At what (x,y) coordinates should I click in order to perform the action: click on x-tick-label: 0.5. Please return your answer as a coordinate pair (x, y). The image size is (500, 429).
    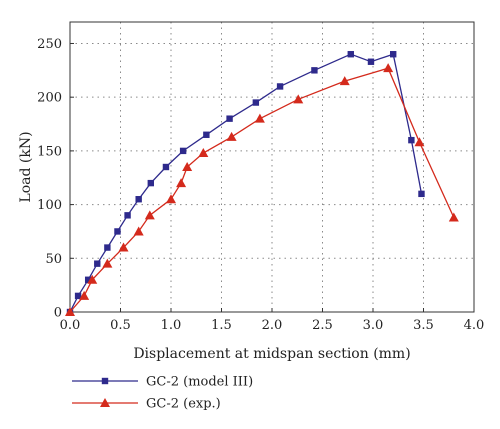
    Looking at the image, I should click on (120, 325).